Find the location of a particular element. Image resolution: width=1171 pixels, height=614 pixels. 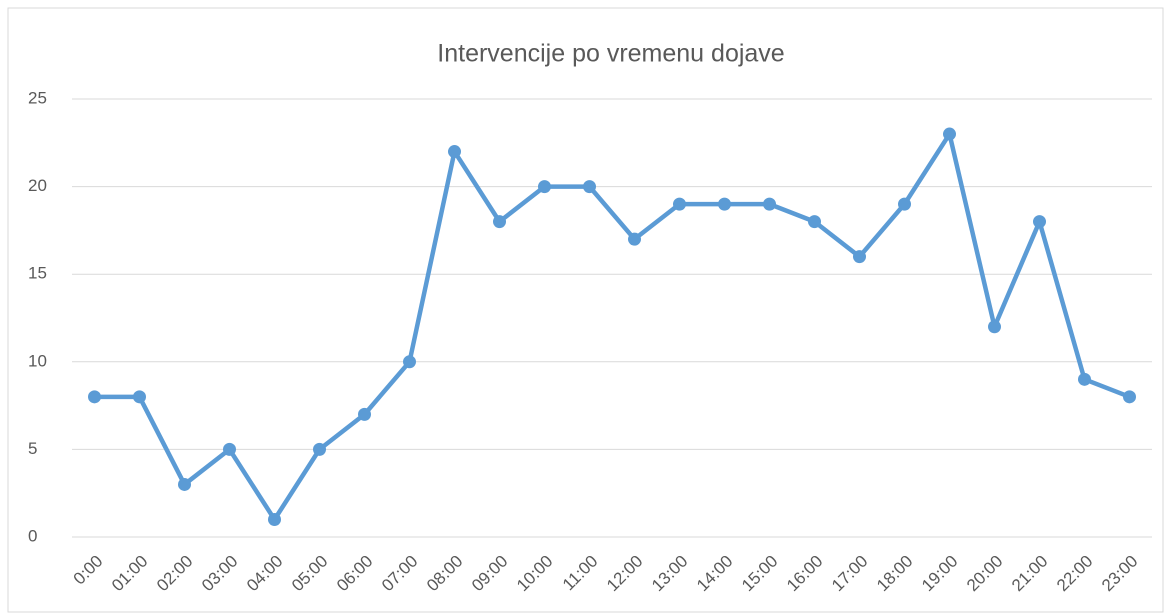

y-tick-label: 0 is located at coordinates (32, 535).